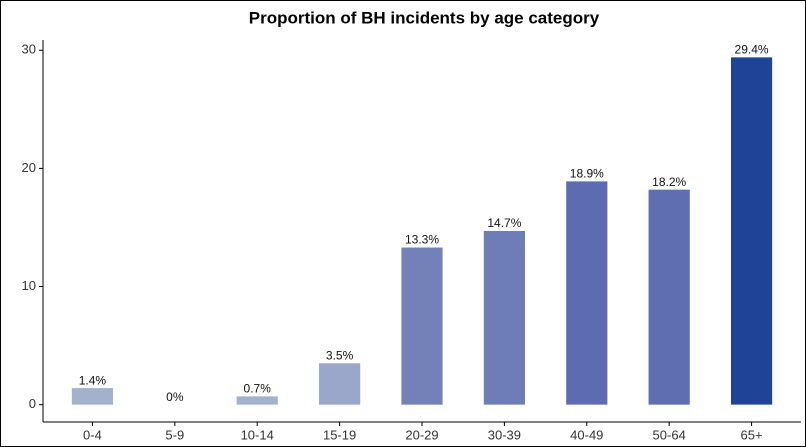 The width and height of the screenshot is (806, 447). What do you see at coordinates (504, 223) in the screenshot?
I see `value-label: 14.7%` at bounding box center [504, 223].